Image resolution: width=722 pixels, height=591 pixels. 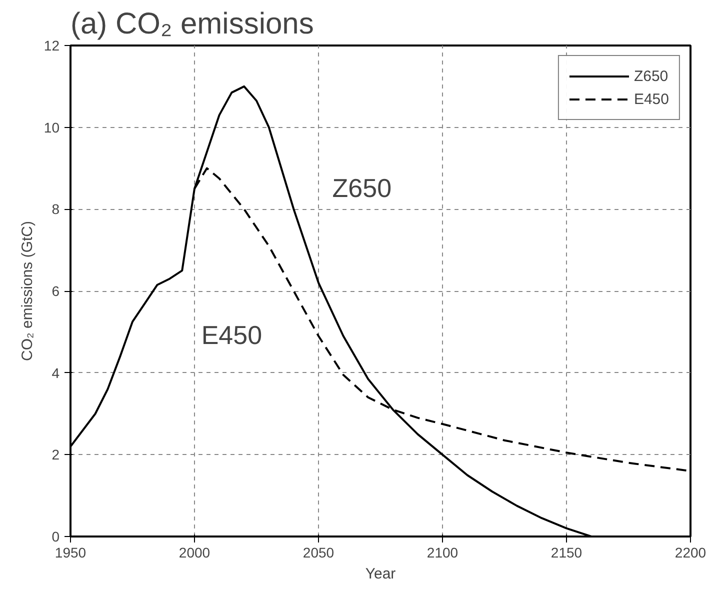 What do you see at coordinates (56, 209) in the screenshot?
I see `y-tick-label: 8` at bounding box center [56, 209].